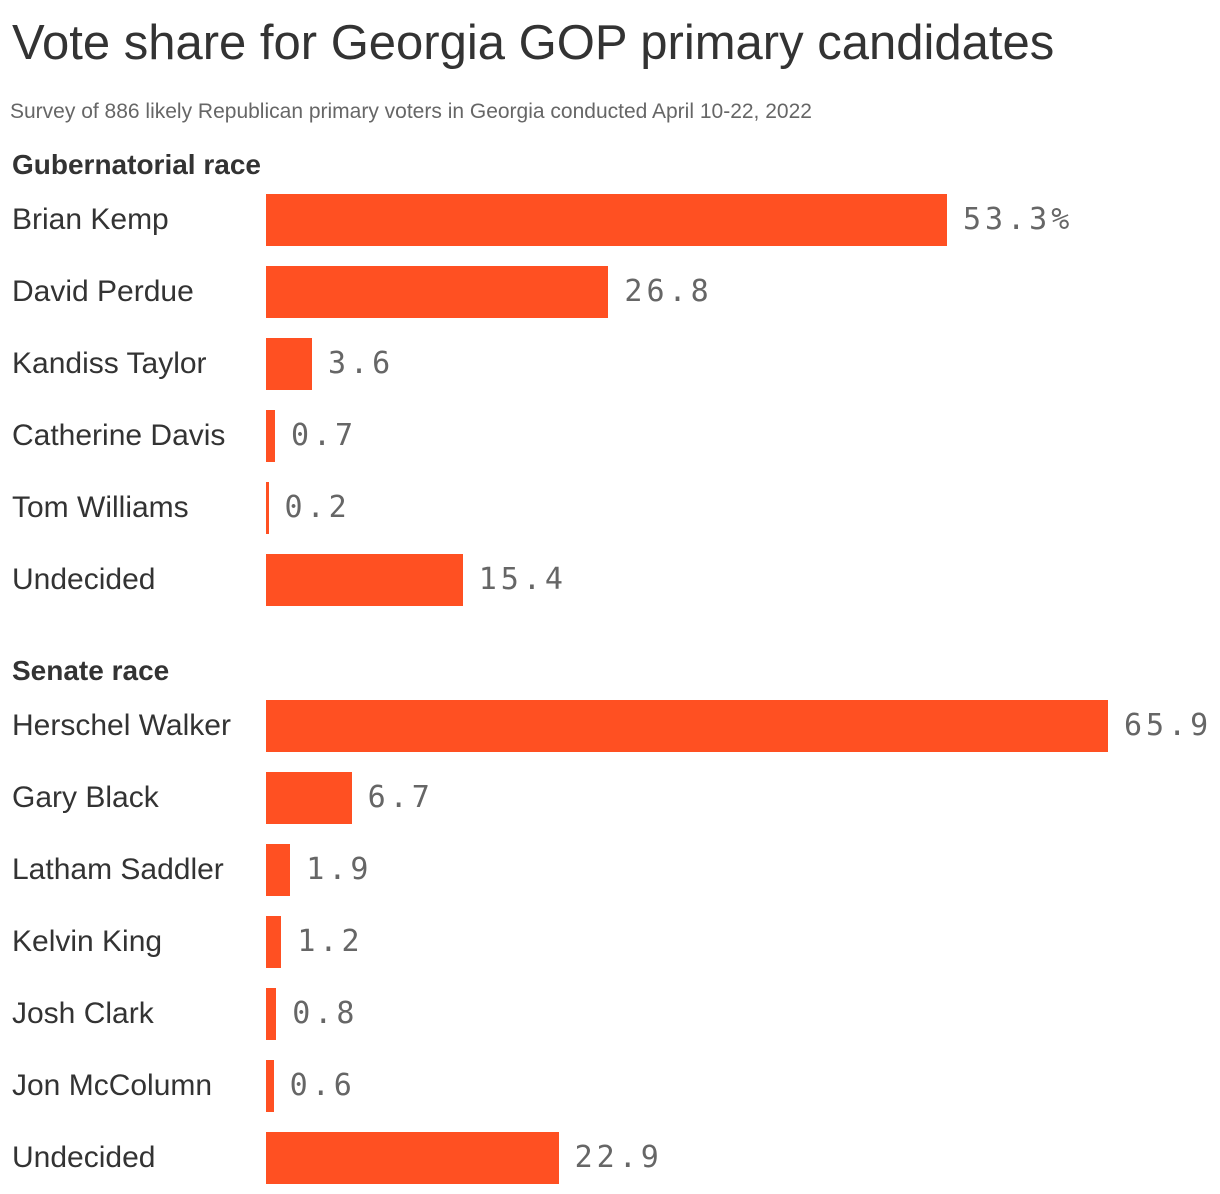 This screenshot has width=1220, height=1194. Describe the element at coordinates (91, 670) in the screenshot. I see `senate-race-panel-title: Senate race` at that location.